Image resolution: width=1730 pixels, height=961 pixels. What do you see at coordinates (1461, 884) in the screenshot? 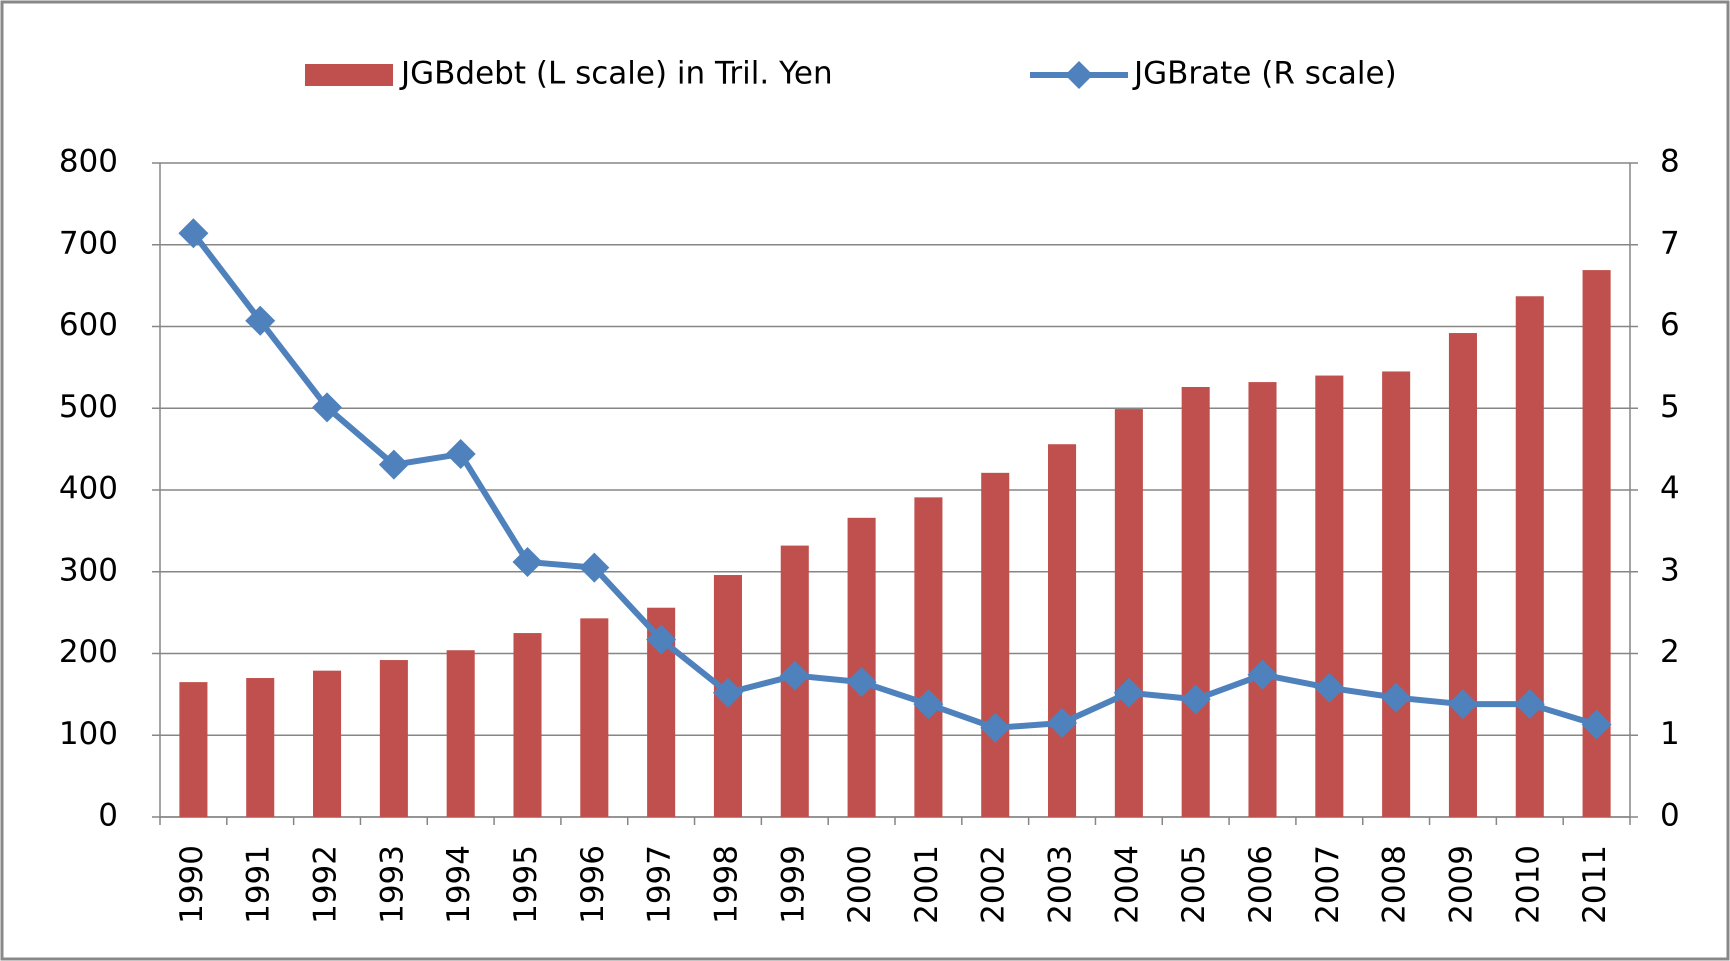
I see `x-tick-label: 2009` at bounding box center [1461, 884].